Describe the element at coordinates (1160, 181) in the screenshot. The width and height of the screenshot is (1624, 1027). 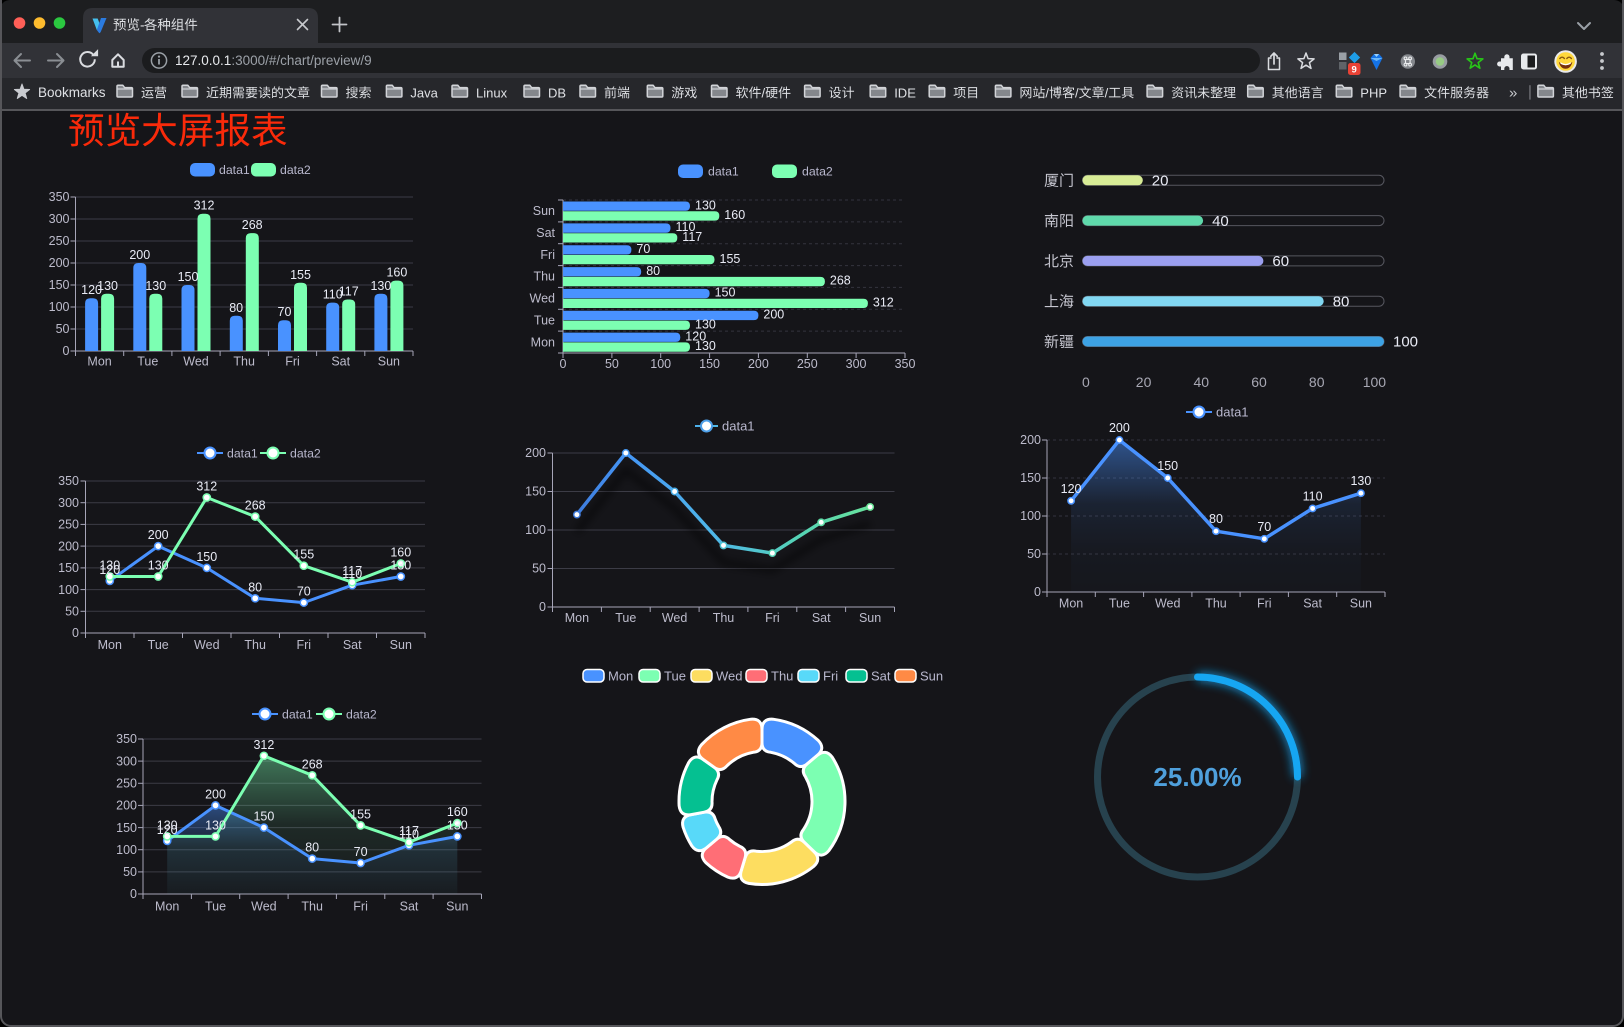
I see `svg-text: 20` at that location.